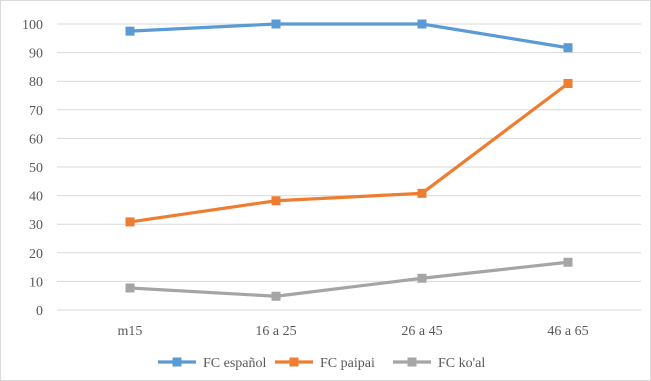 The width and height of the screenshot is (651, 381). I want to click on y-tick-label-80: 80, so click(36, 82).